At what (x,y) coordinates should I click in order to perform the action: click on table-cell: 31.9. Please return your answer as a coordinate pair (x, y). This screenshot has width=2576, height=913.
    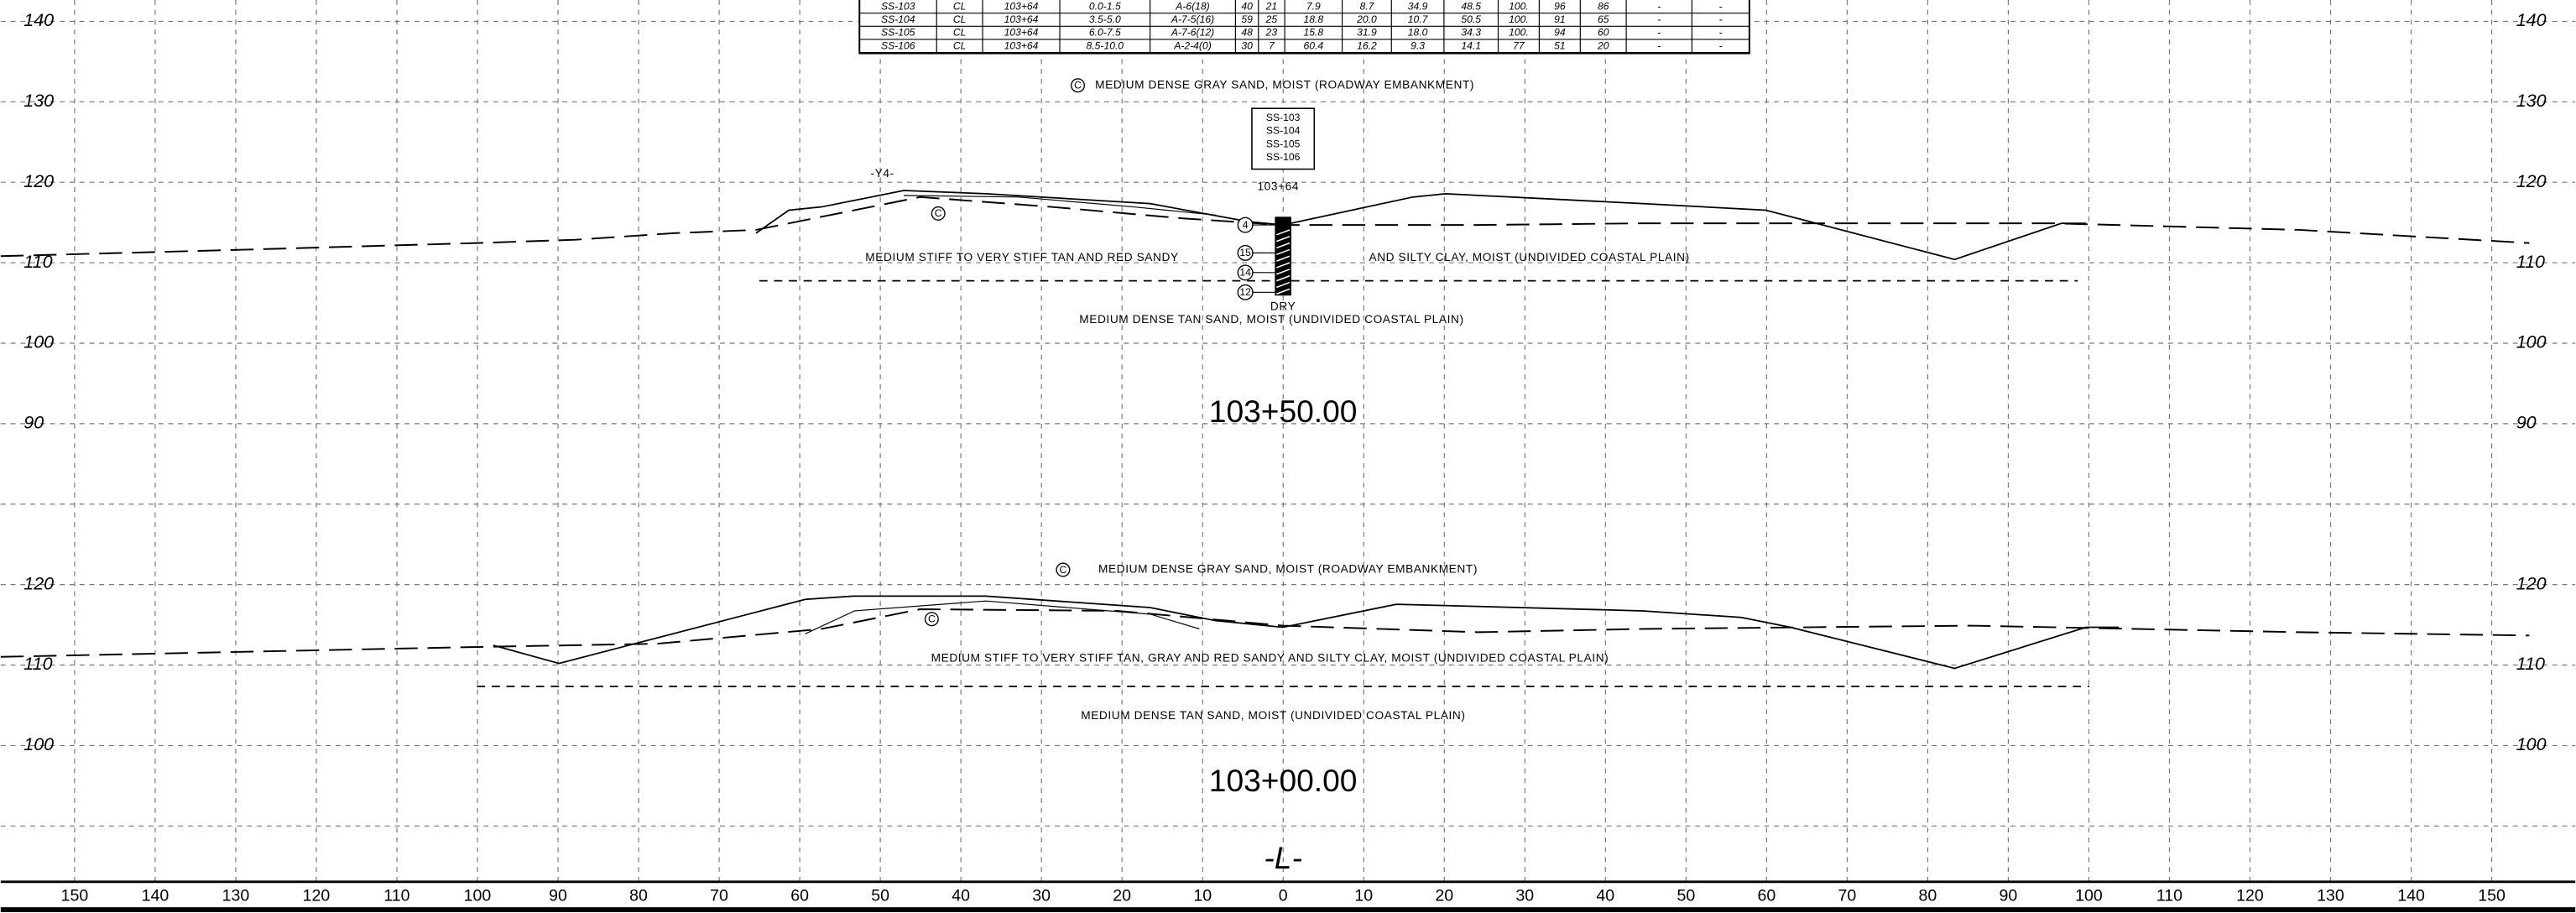
    Looking at the image, I should click on (1367, 33).